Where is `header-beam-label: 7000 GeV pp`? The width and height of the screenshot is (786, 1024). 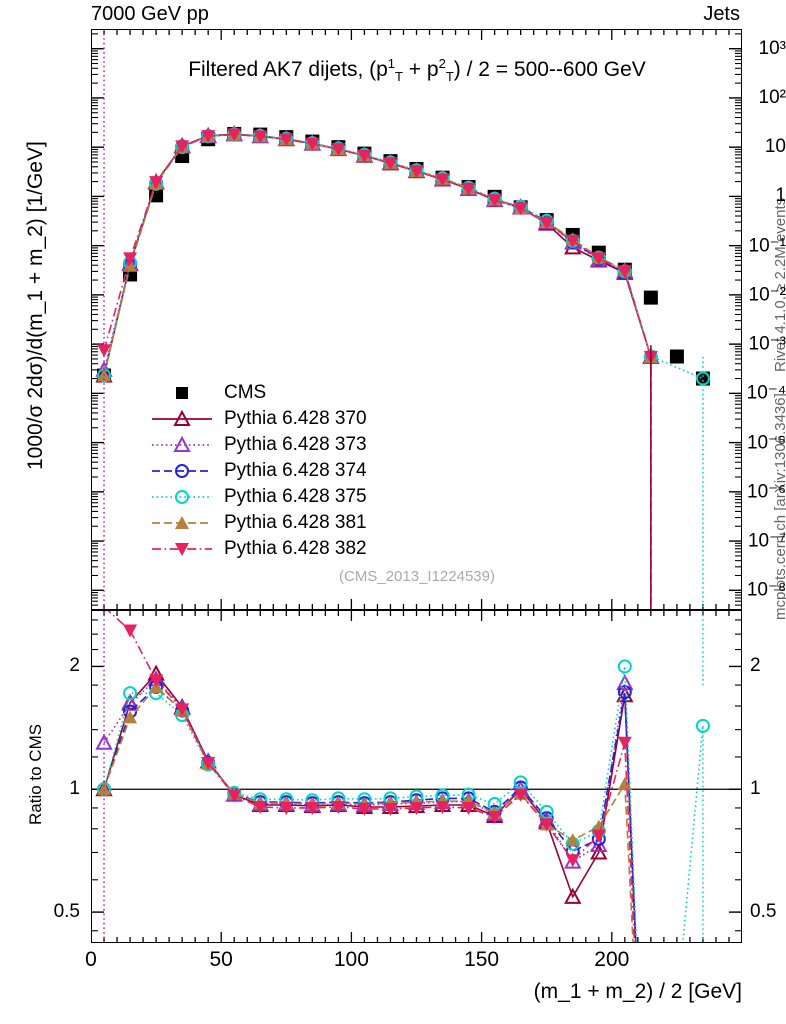 header-beam-label: 7000 GeV pp is located at coordinates (150, 14).